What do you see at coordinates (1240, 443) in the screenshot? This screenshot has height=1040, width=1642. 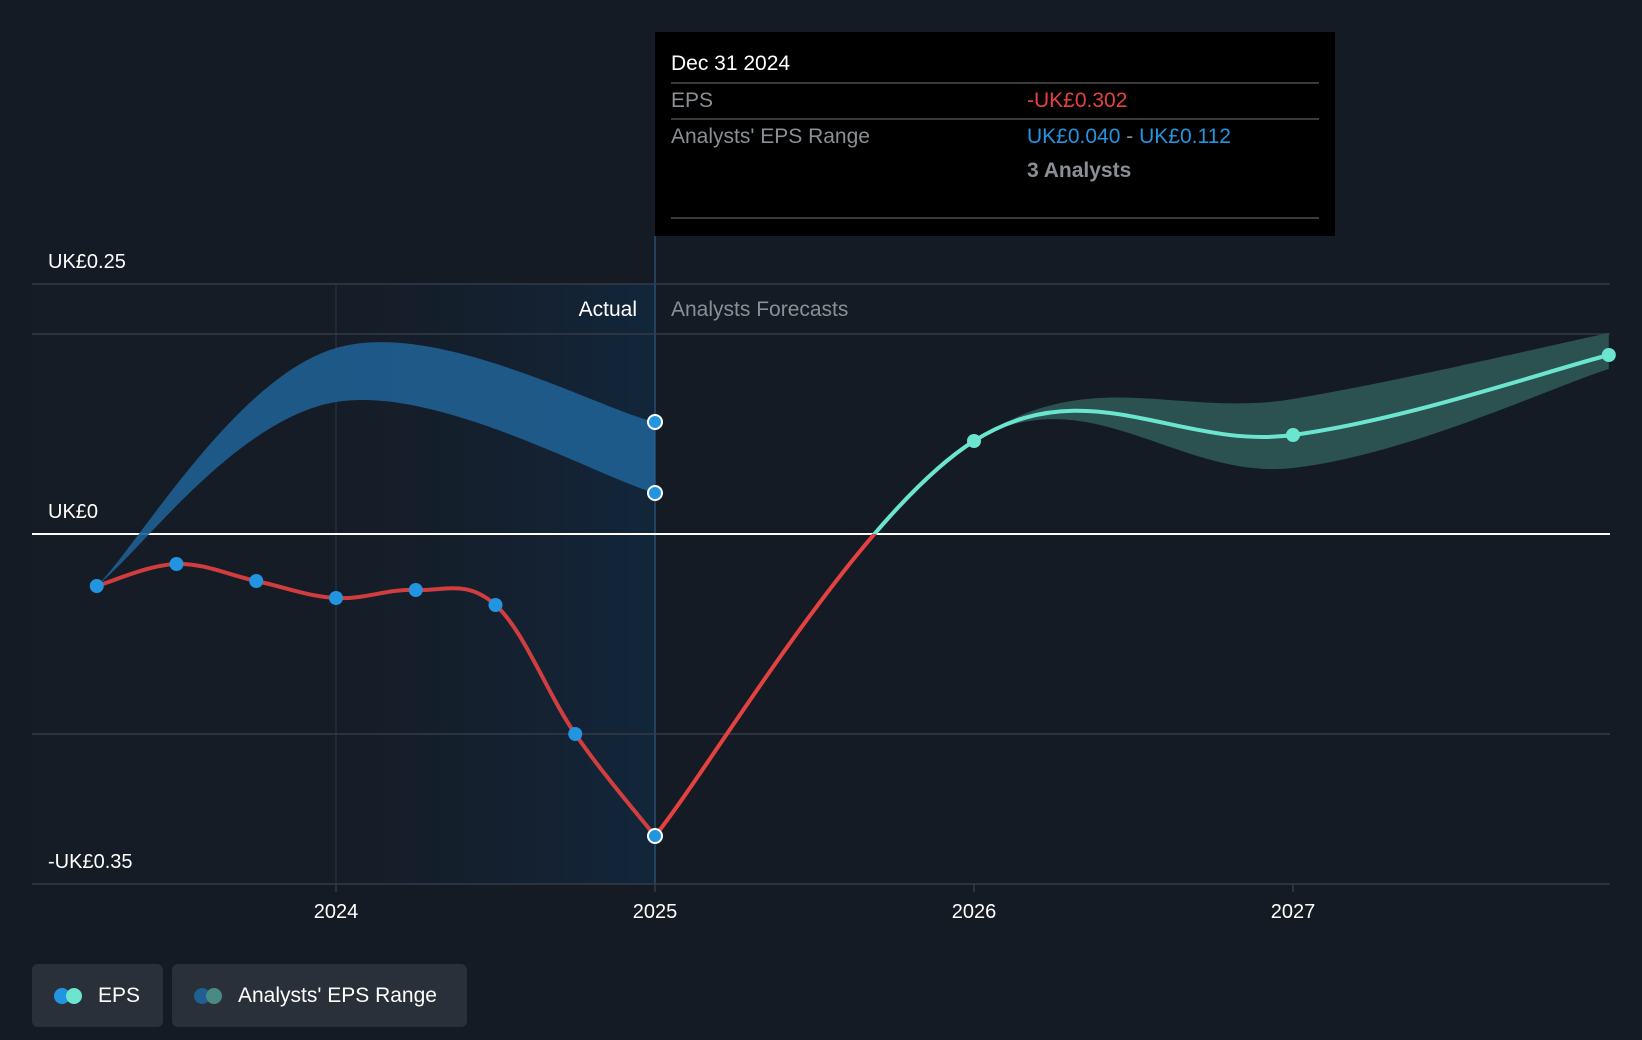 I see `eps-forecast-line-positive` at bounding box center [1240, 443].